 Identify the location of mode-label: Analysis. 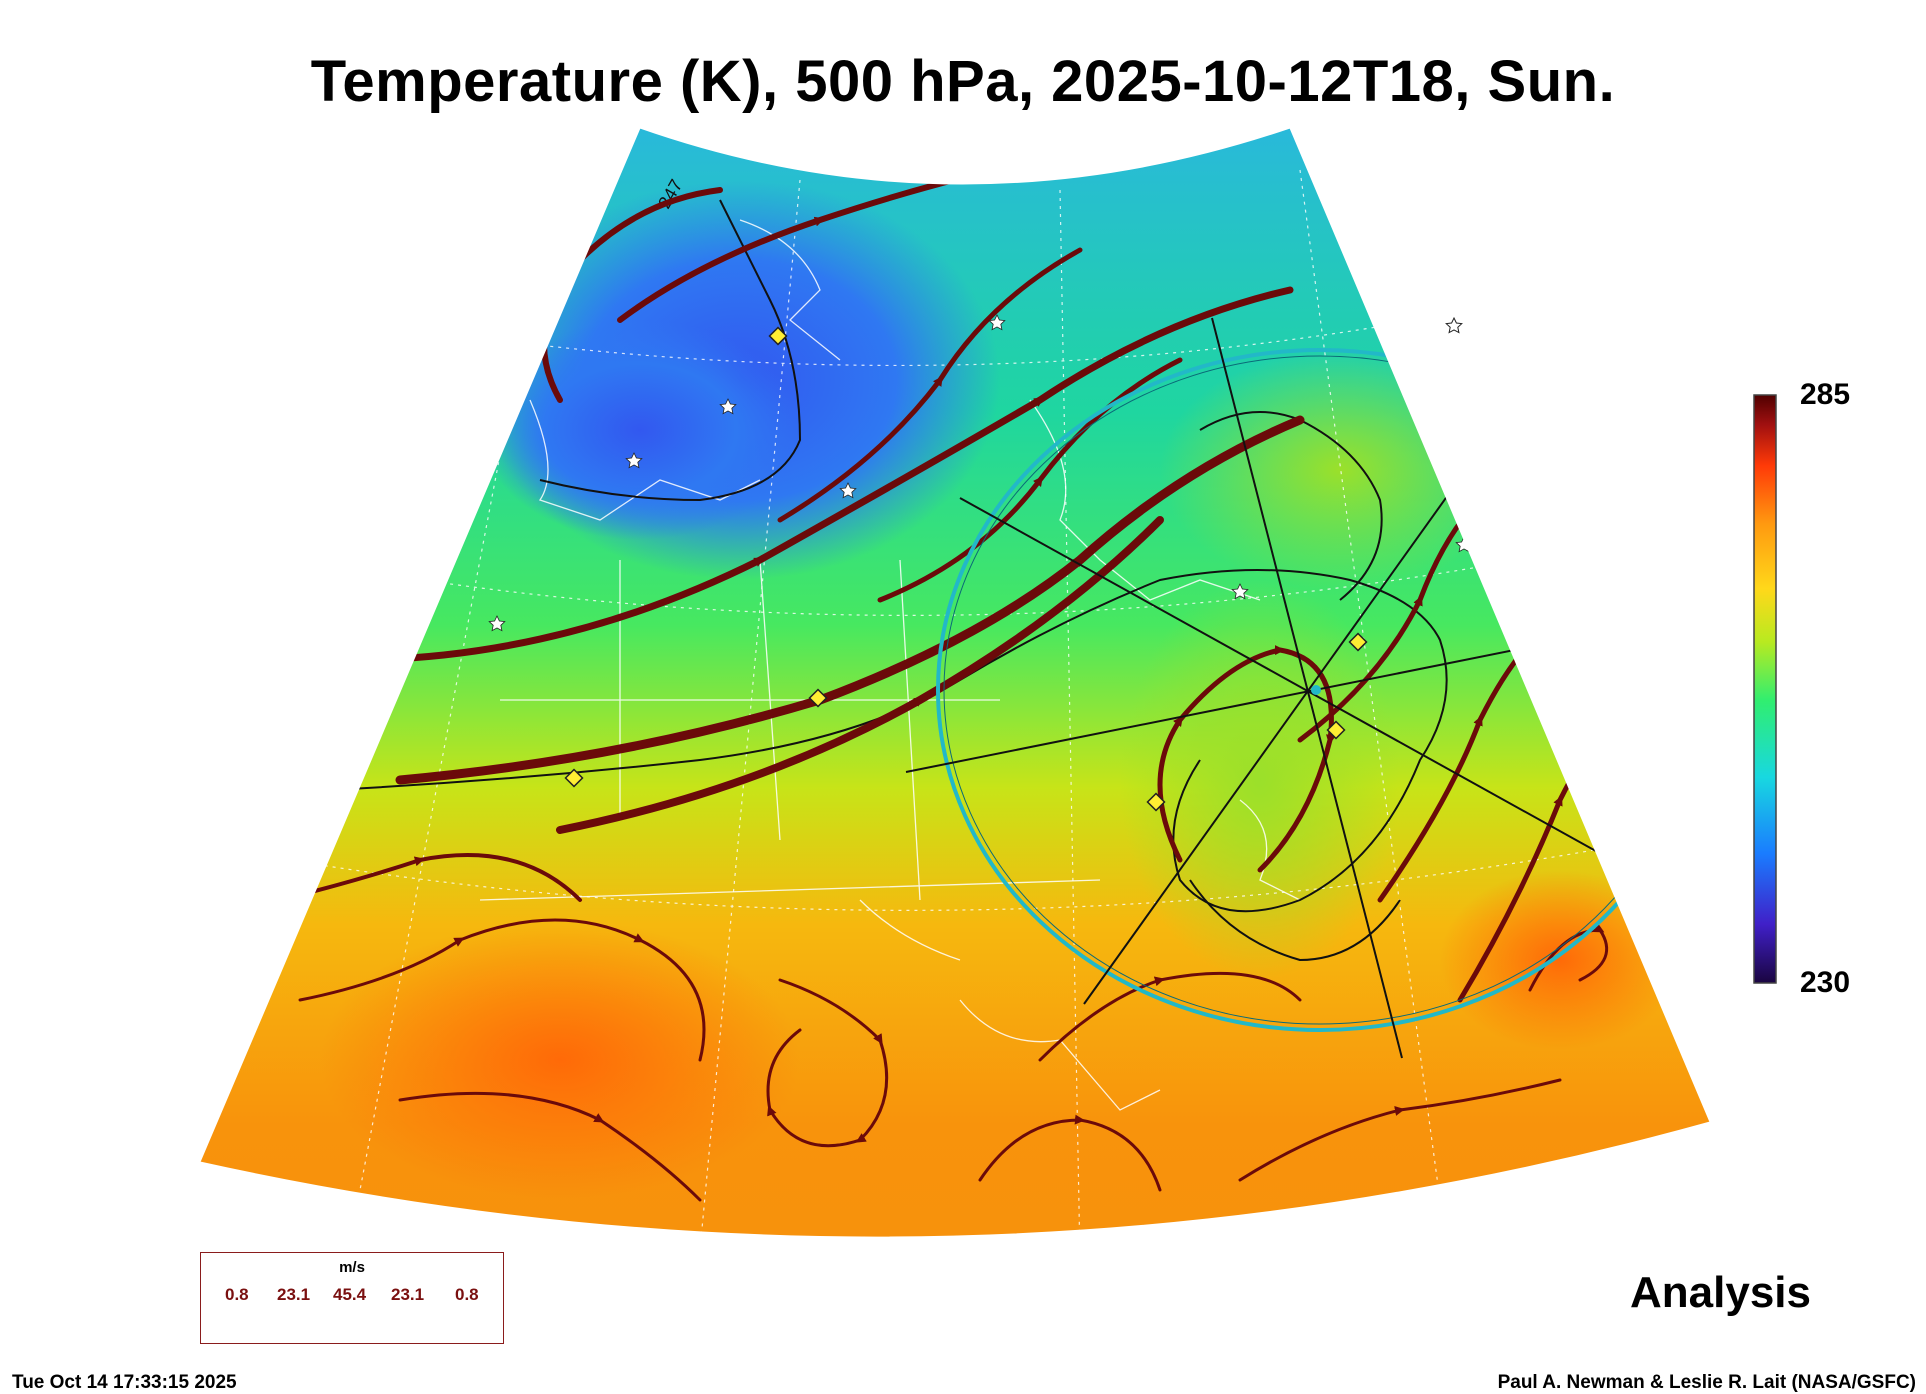
(1720, 1292).